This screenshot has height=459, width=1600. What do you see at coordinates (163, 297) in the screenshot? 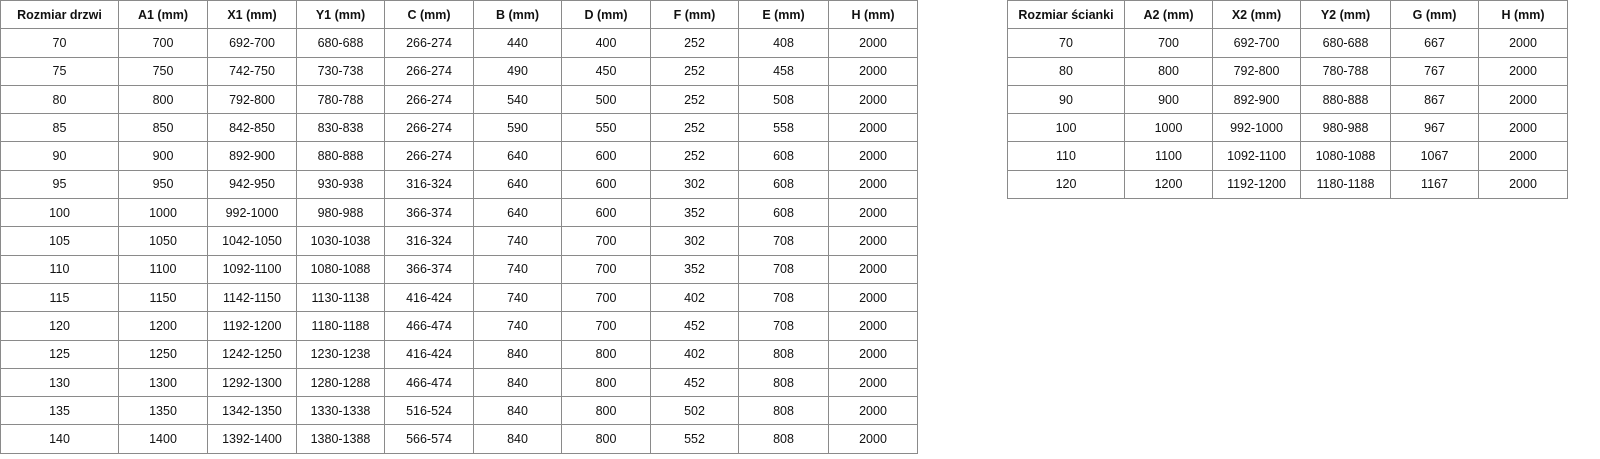
I see `table-cell: 1150` at bounding box center [163, 297].